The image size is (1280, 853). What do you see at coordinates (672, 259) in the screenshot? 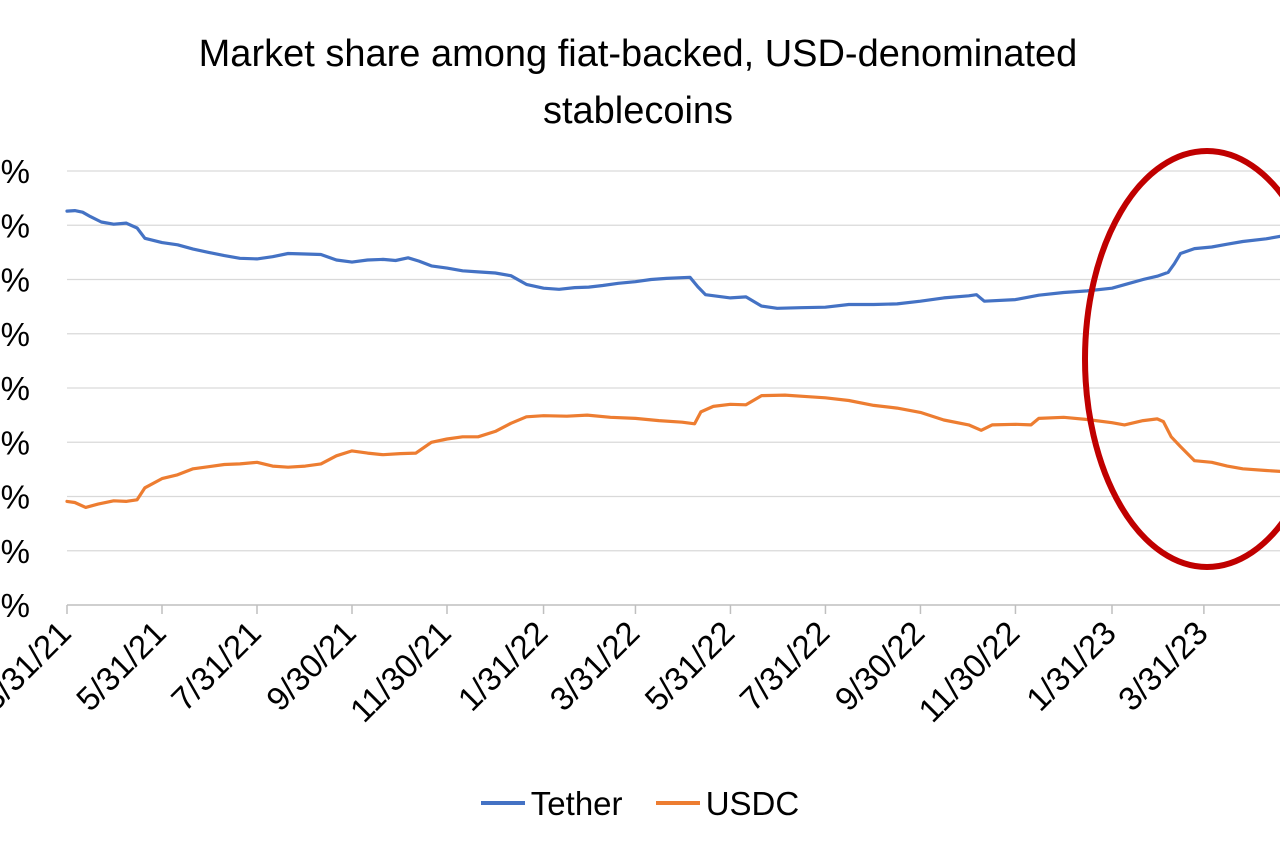
I see `series-line-tether` at bounding box center [672, 259].